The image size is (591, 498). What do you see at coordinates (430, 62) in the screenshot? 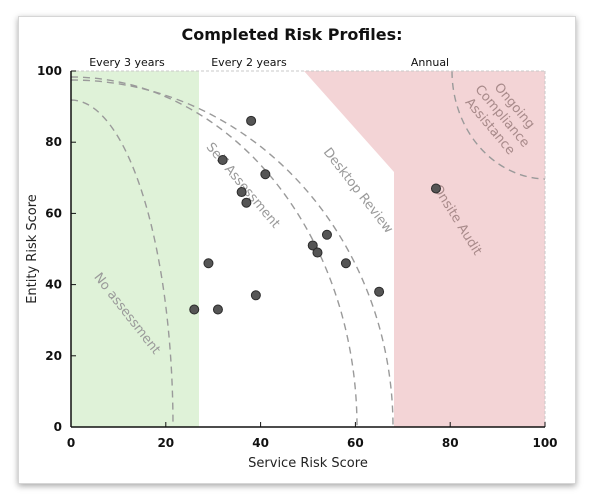
I see `band-label-annual: Annual` at bounding box center [430, 62].